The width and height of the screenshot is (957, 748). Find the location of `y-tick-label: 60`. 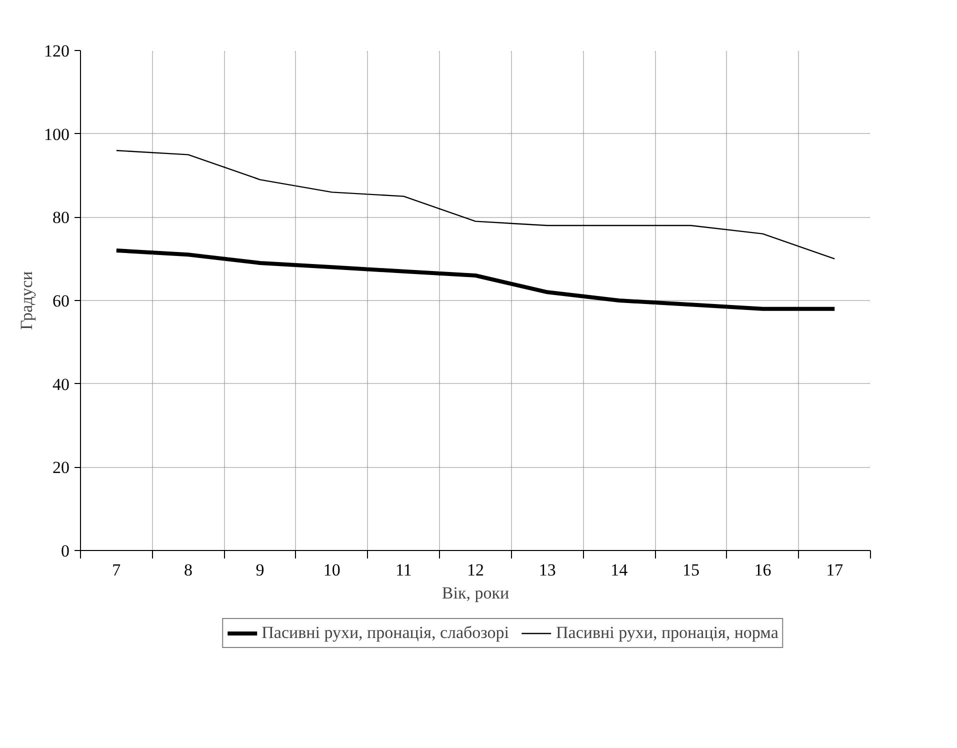

y-tick-label: 60 is located at coordinates (61, 301).